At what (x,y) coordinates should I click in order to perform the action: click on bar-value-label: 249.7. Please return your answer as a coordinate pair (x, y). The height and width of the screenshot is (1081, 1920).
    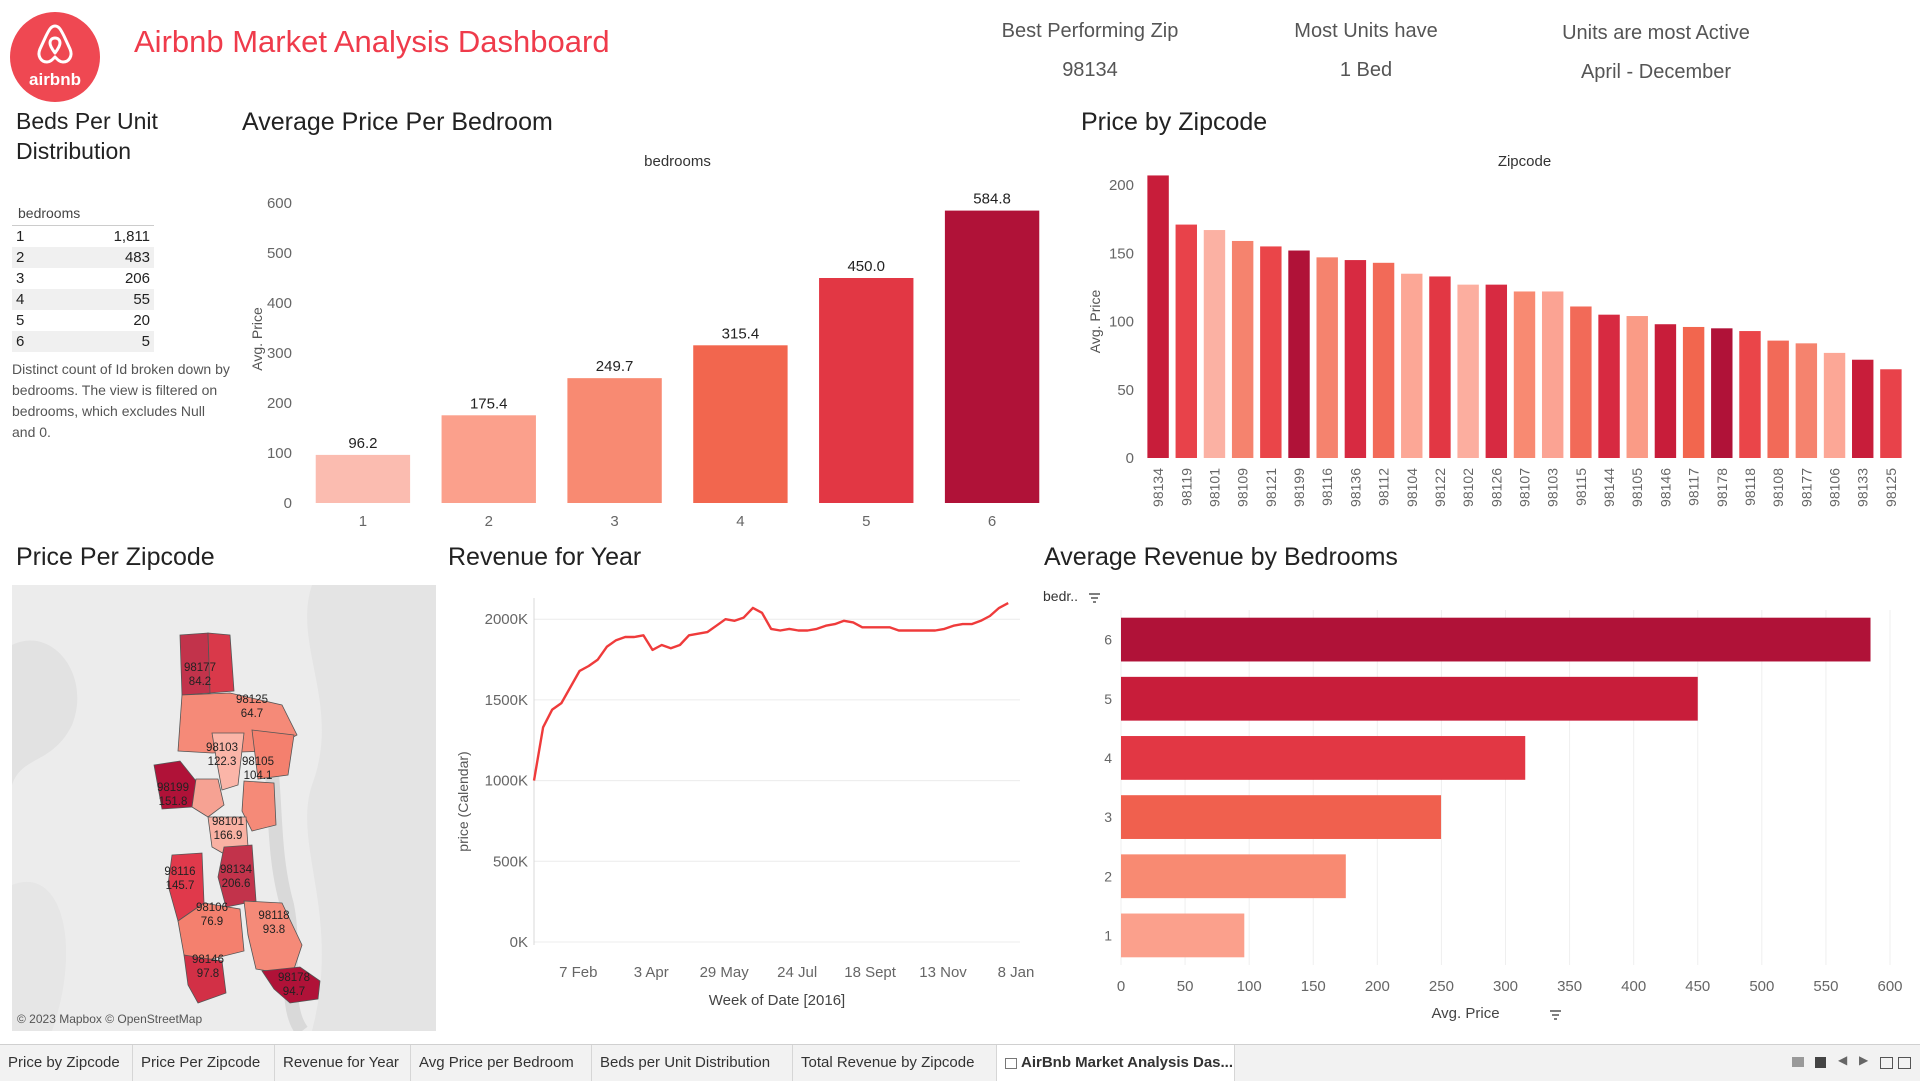
    Looking at the image, I should click on (615, 366).